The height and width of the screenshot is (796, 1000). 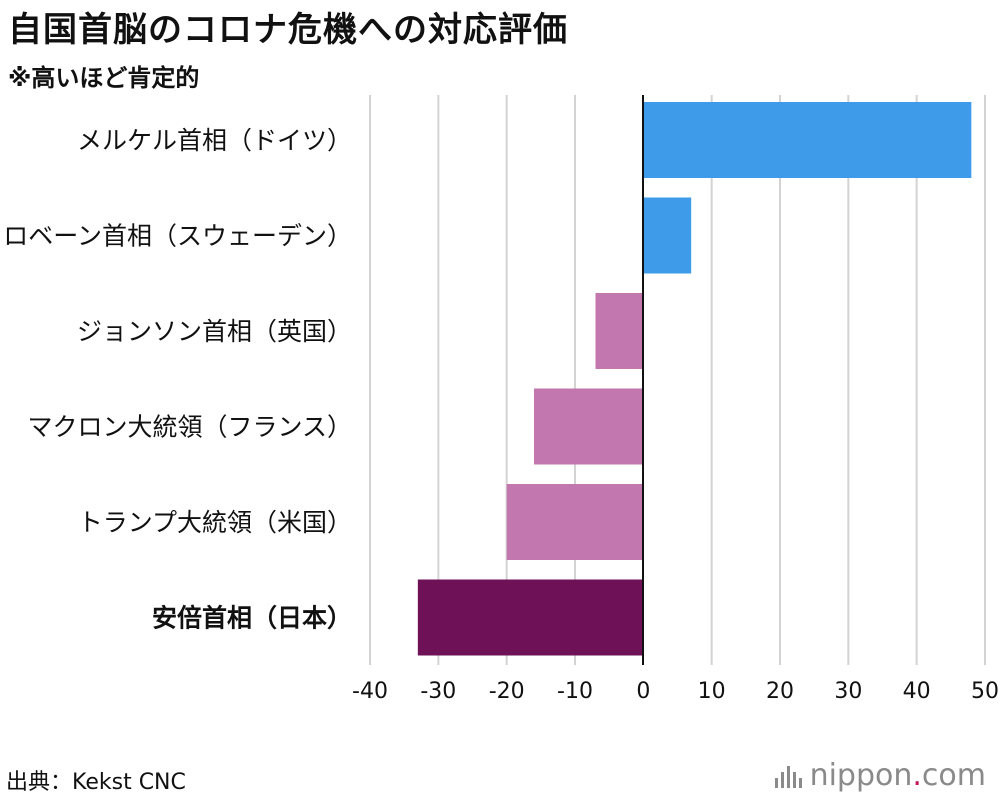 What do you see at coordinates (985, 691) in the screenshot?
I see `x-tick-label: 50` at bounding box center [985, 691].